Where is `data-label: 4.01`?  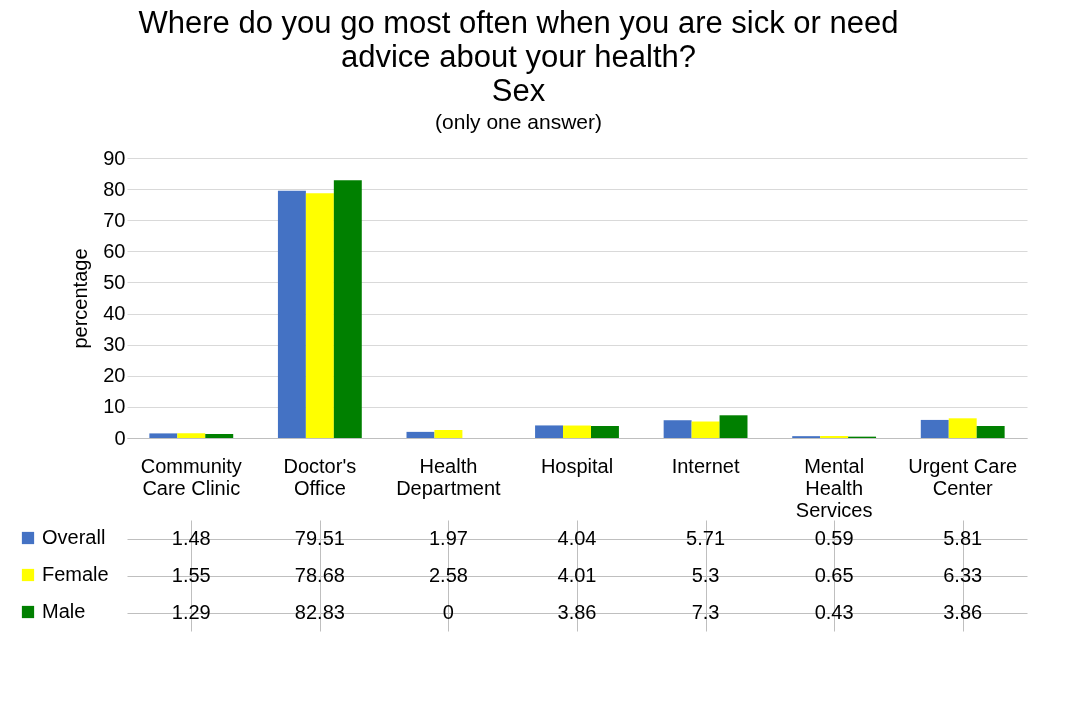 data-label: 4.01 is located at coordinates (577, 574).